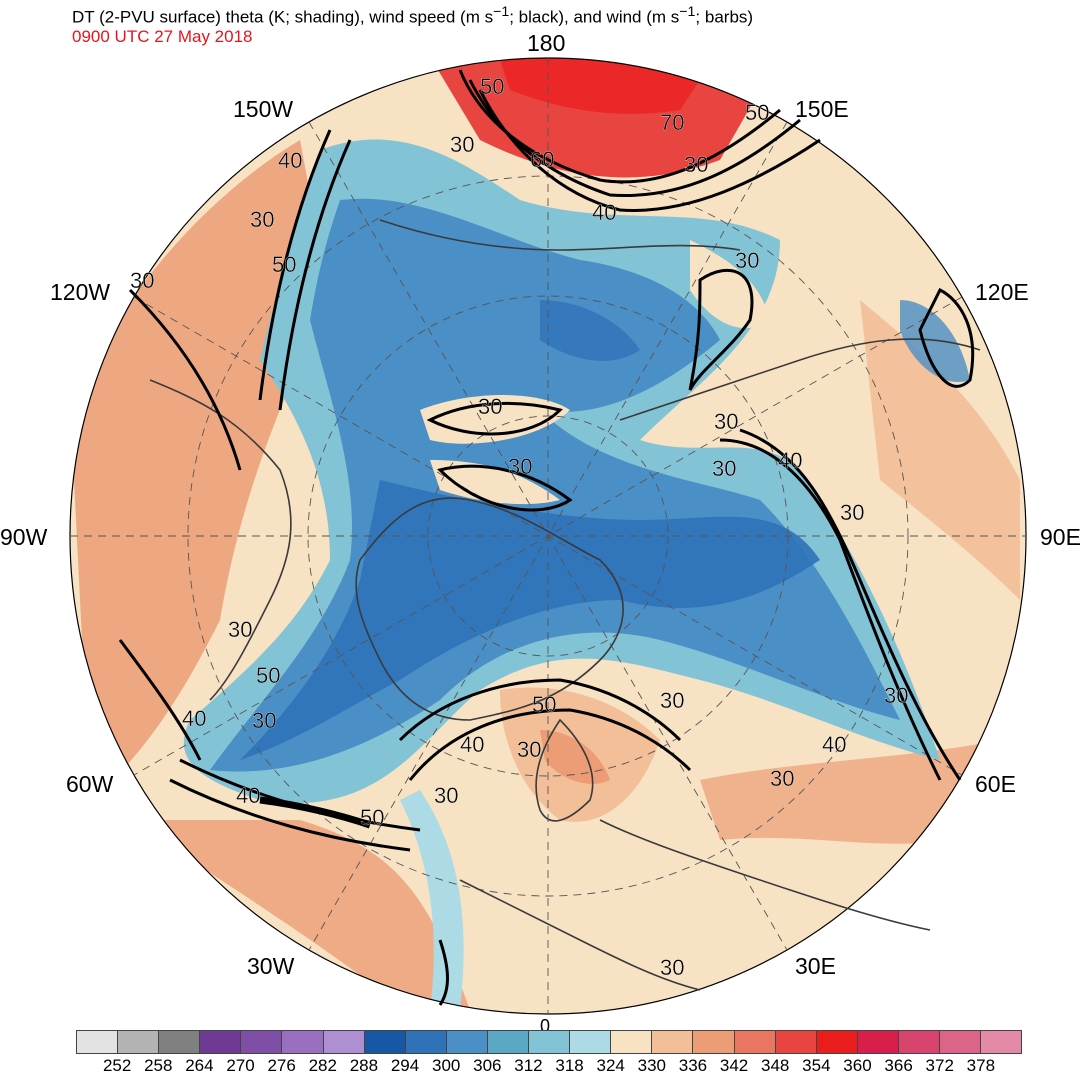 This screenshot has width=1088, height=1076. What do you see at coordinates (816, 1065) in the screenshot?
I see `colorbar-label: 354` at bounding box center [816, 1065].